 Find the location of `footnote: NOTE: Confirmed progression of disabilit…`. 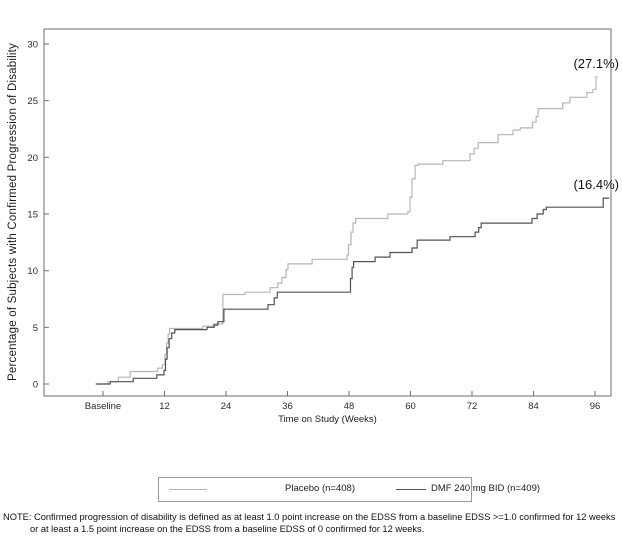

footnote: NOTE: Confirmed progression of disabilit… is located at coordinates (309, 523).